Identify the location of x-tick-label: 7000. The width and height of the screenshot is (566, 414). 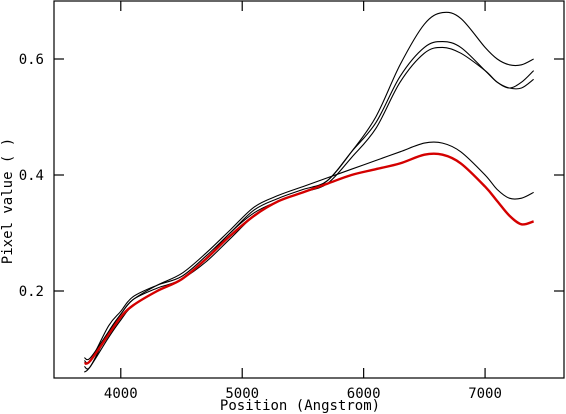
(485, 394).